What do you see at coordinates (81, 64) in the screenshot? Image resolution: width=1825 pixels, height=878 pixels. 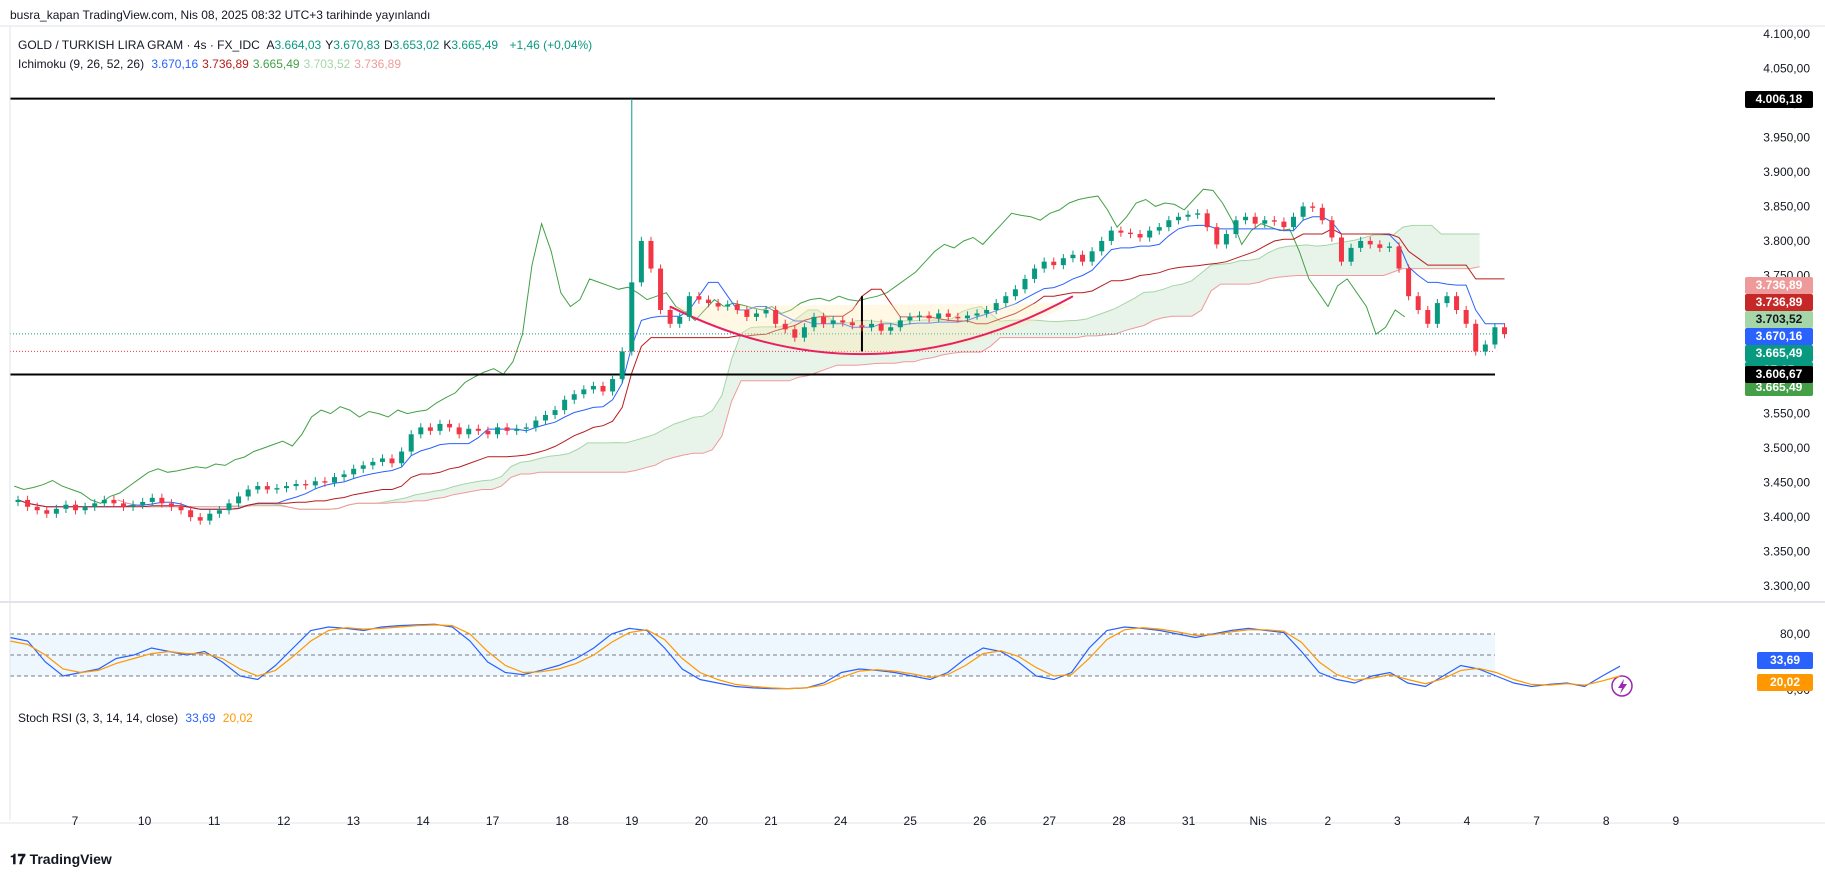 I see `ichimoku-label: Ichimoku (9, 26, 52, 26)` at bounding box center [81, 64].